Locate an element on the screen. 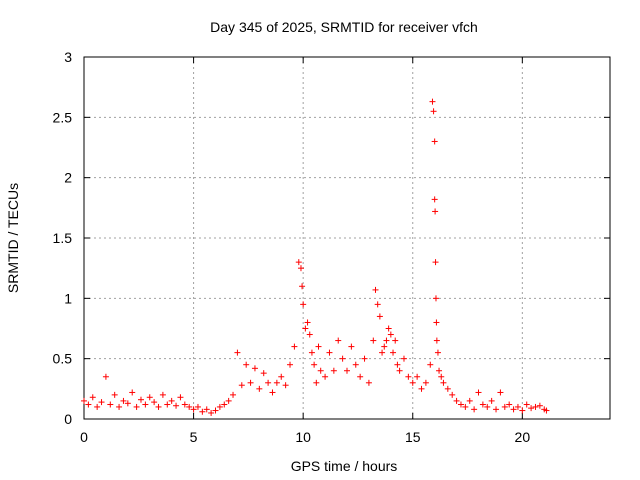  x-tick-label: 10 is located at coordinates (303, 437).